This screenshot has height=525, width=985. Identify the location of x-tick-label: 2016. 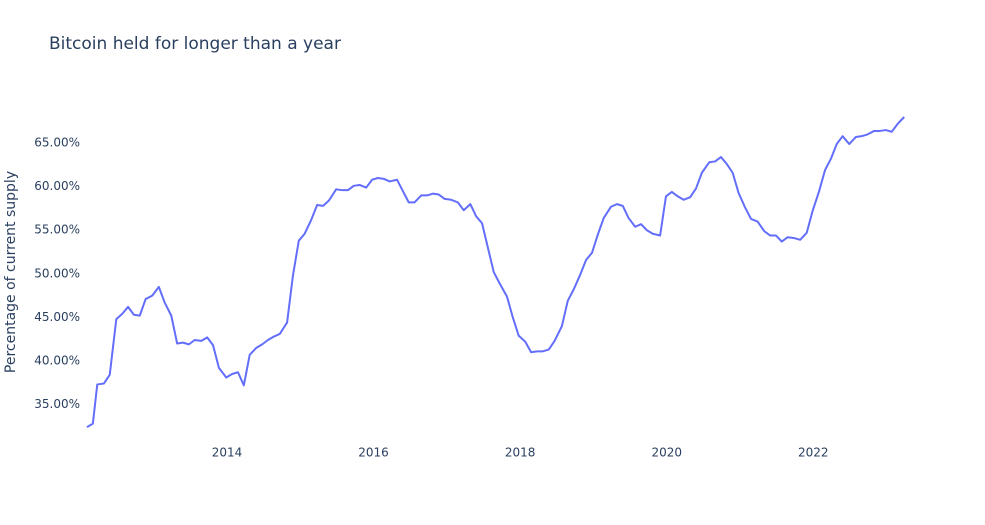
(373, 453).